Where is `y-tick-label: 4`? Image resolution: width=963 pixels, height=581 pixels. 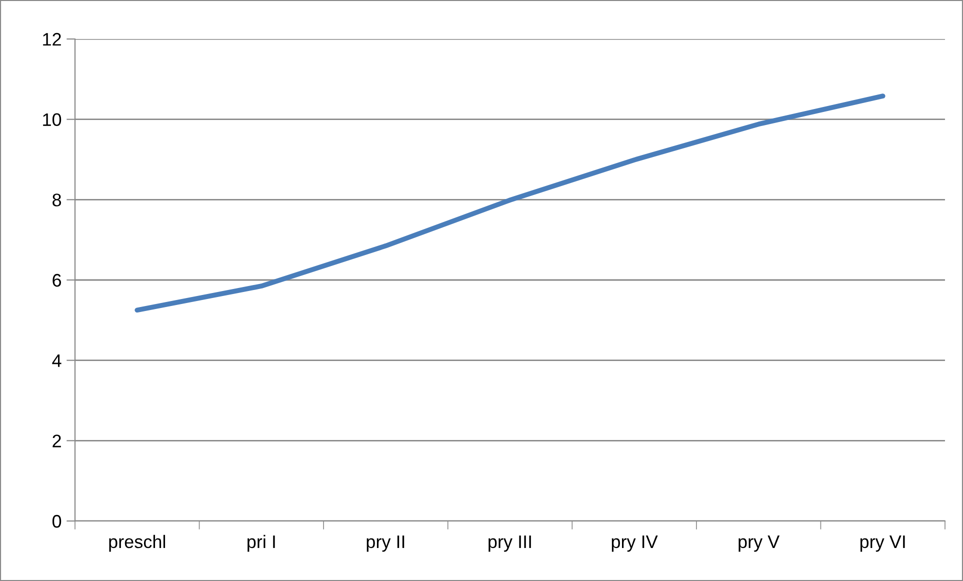 y-tick-label: 4 is located at coordinates (57, 360).